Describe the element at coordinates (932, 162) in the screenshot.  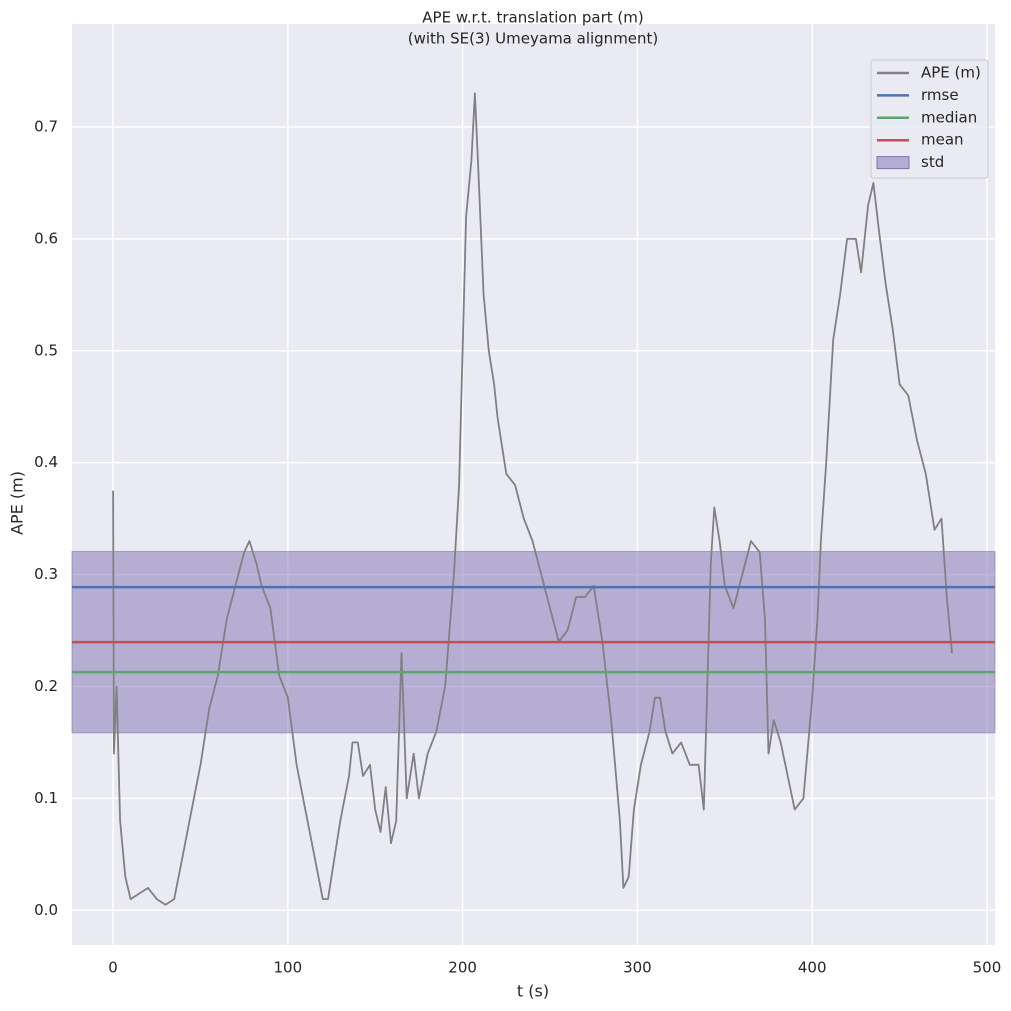
I see `legend-label: std` at that location.